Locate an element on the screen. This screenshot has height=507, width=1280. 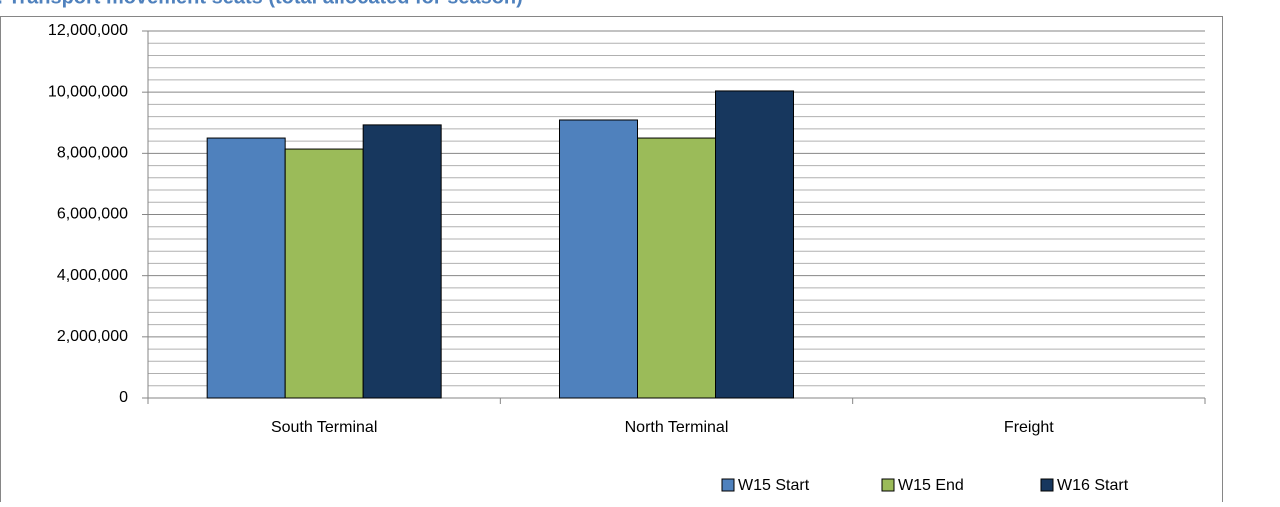
legend-label: W15 Start is located at coordinates (774, 485).